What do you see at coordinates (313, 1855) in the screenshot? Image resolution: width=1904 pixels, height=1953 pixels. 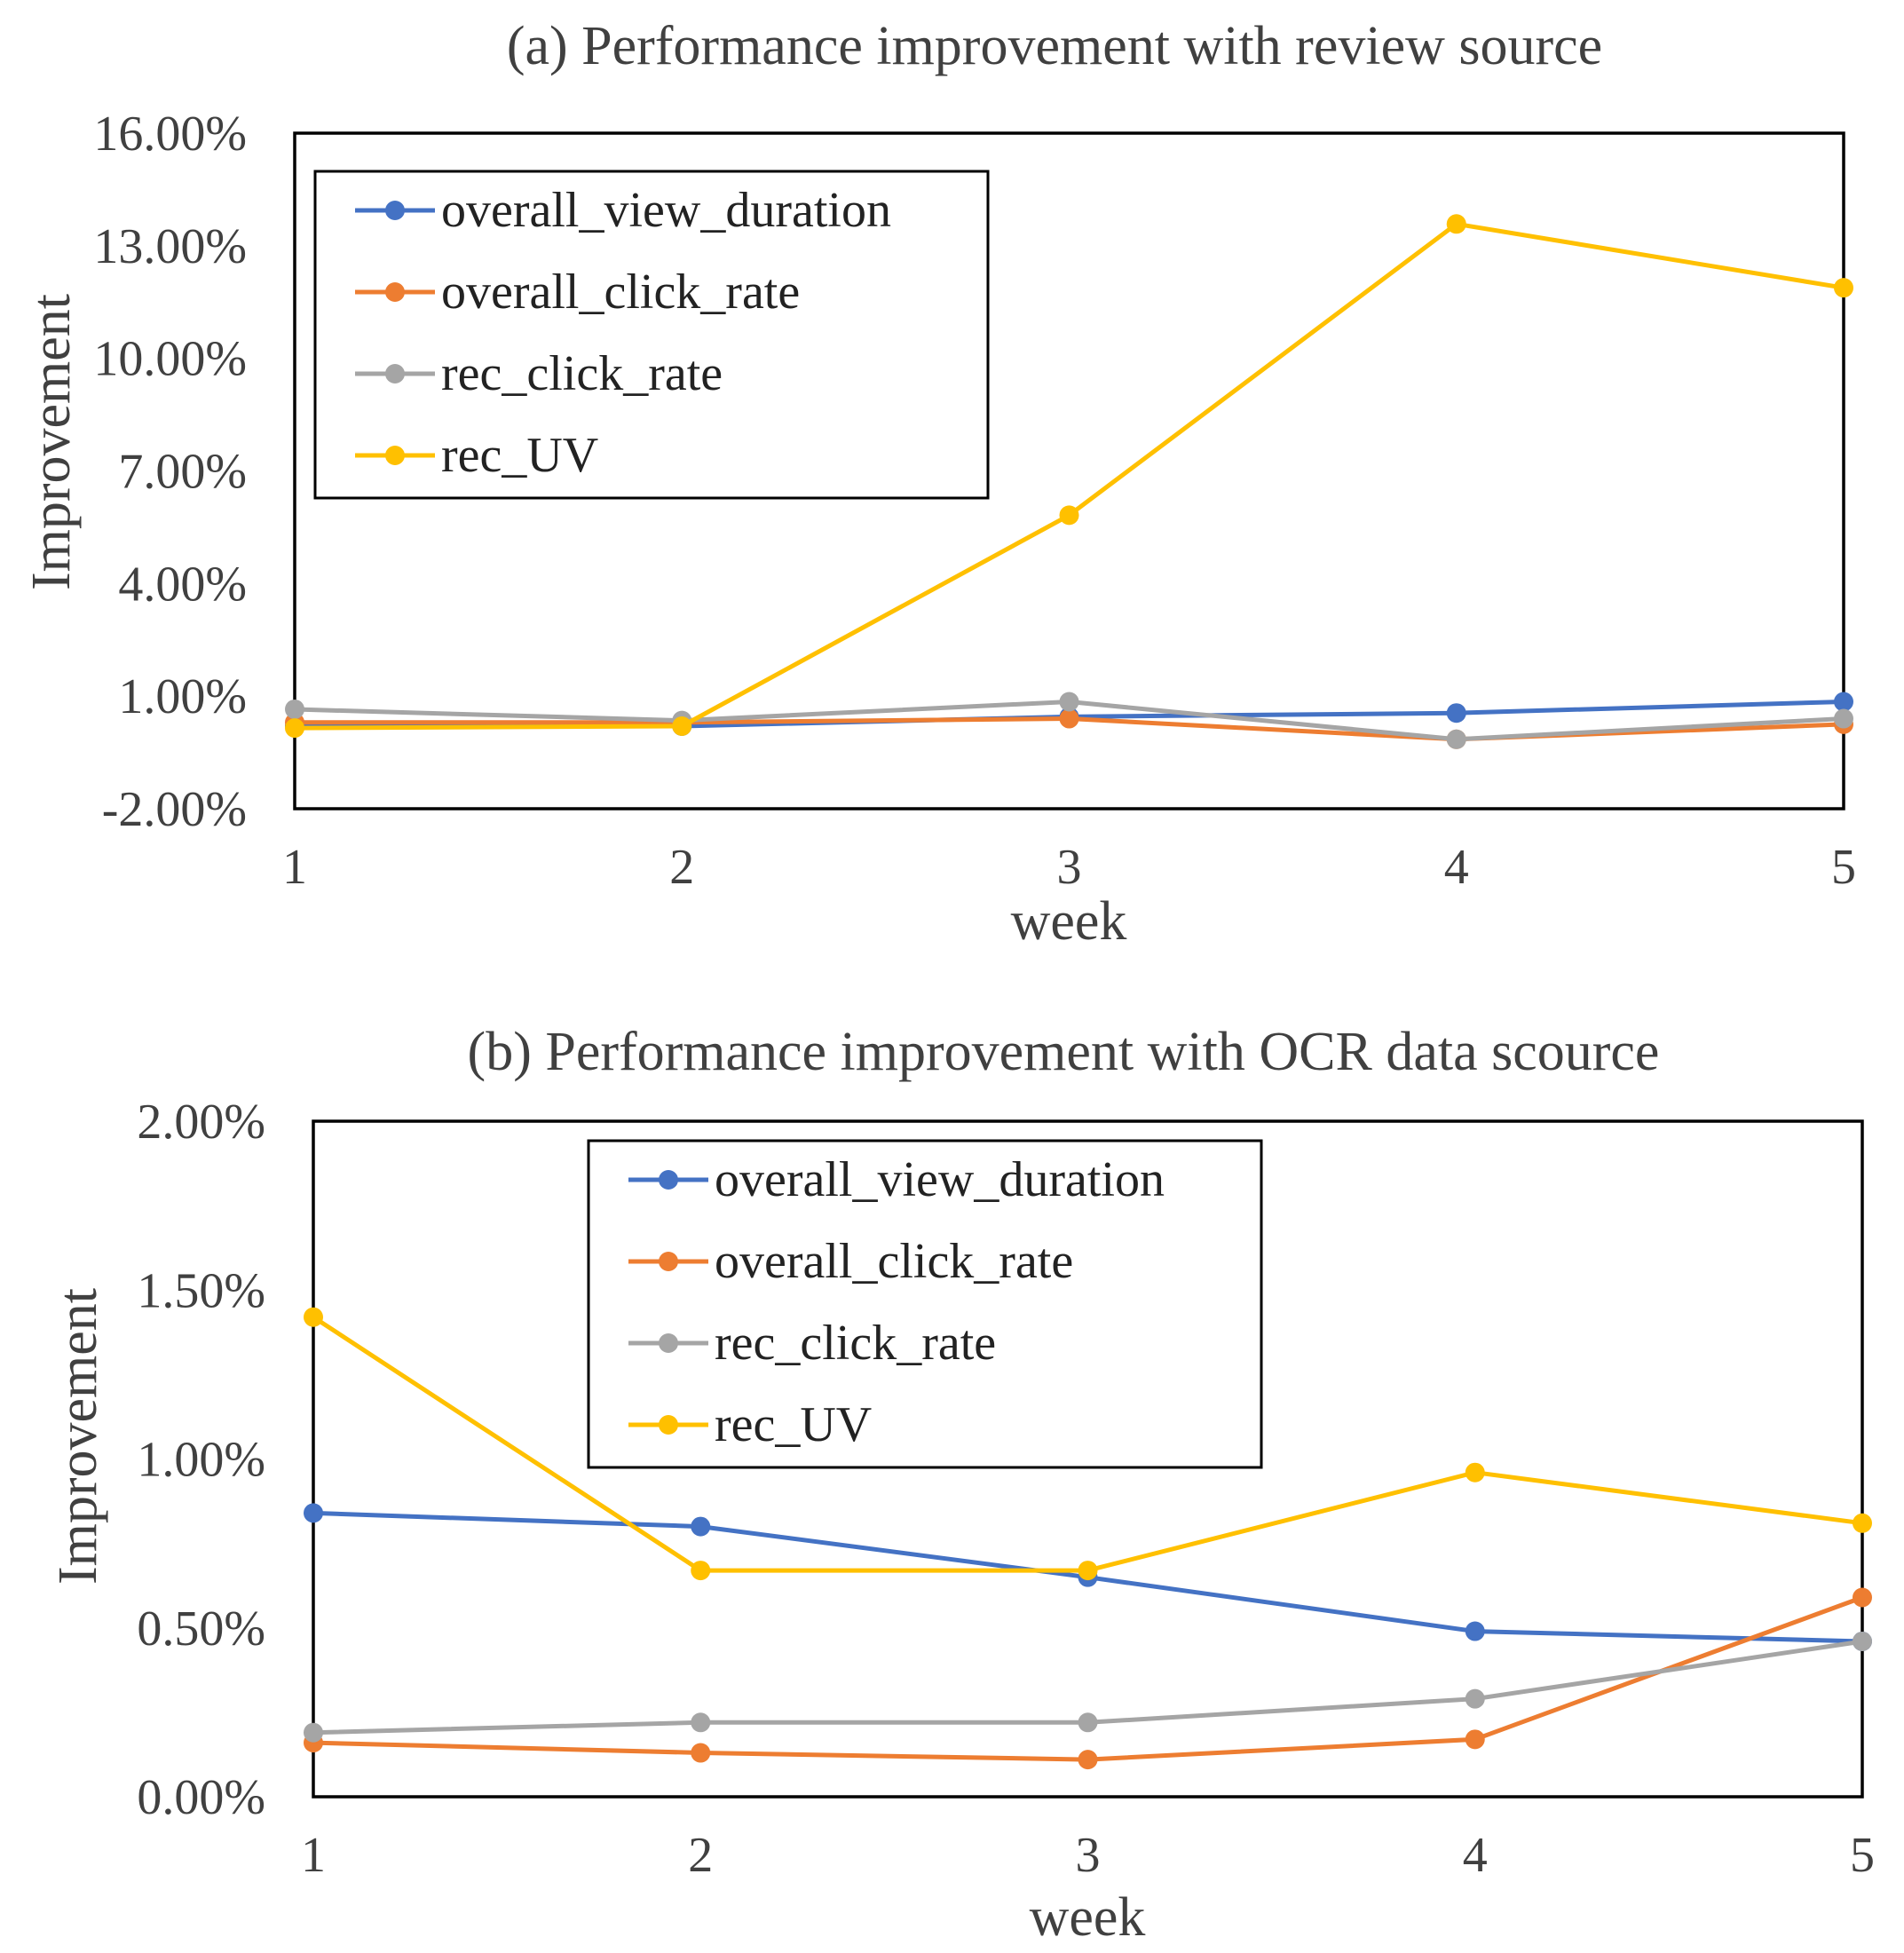 I see `chart-b-x-tick-label: 1` at bounding box center [313, 1855].